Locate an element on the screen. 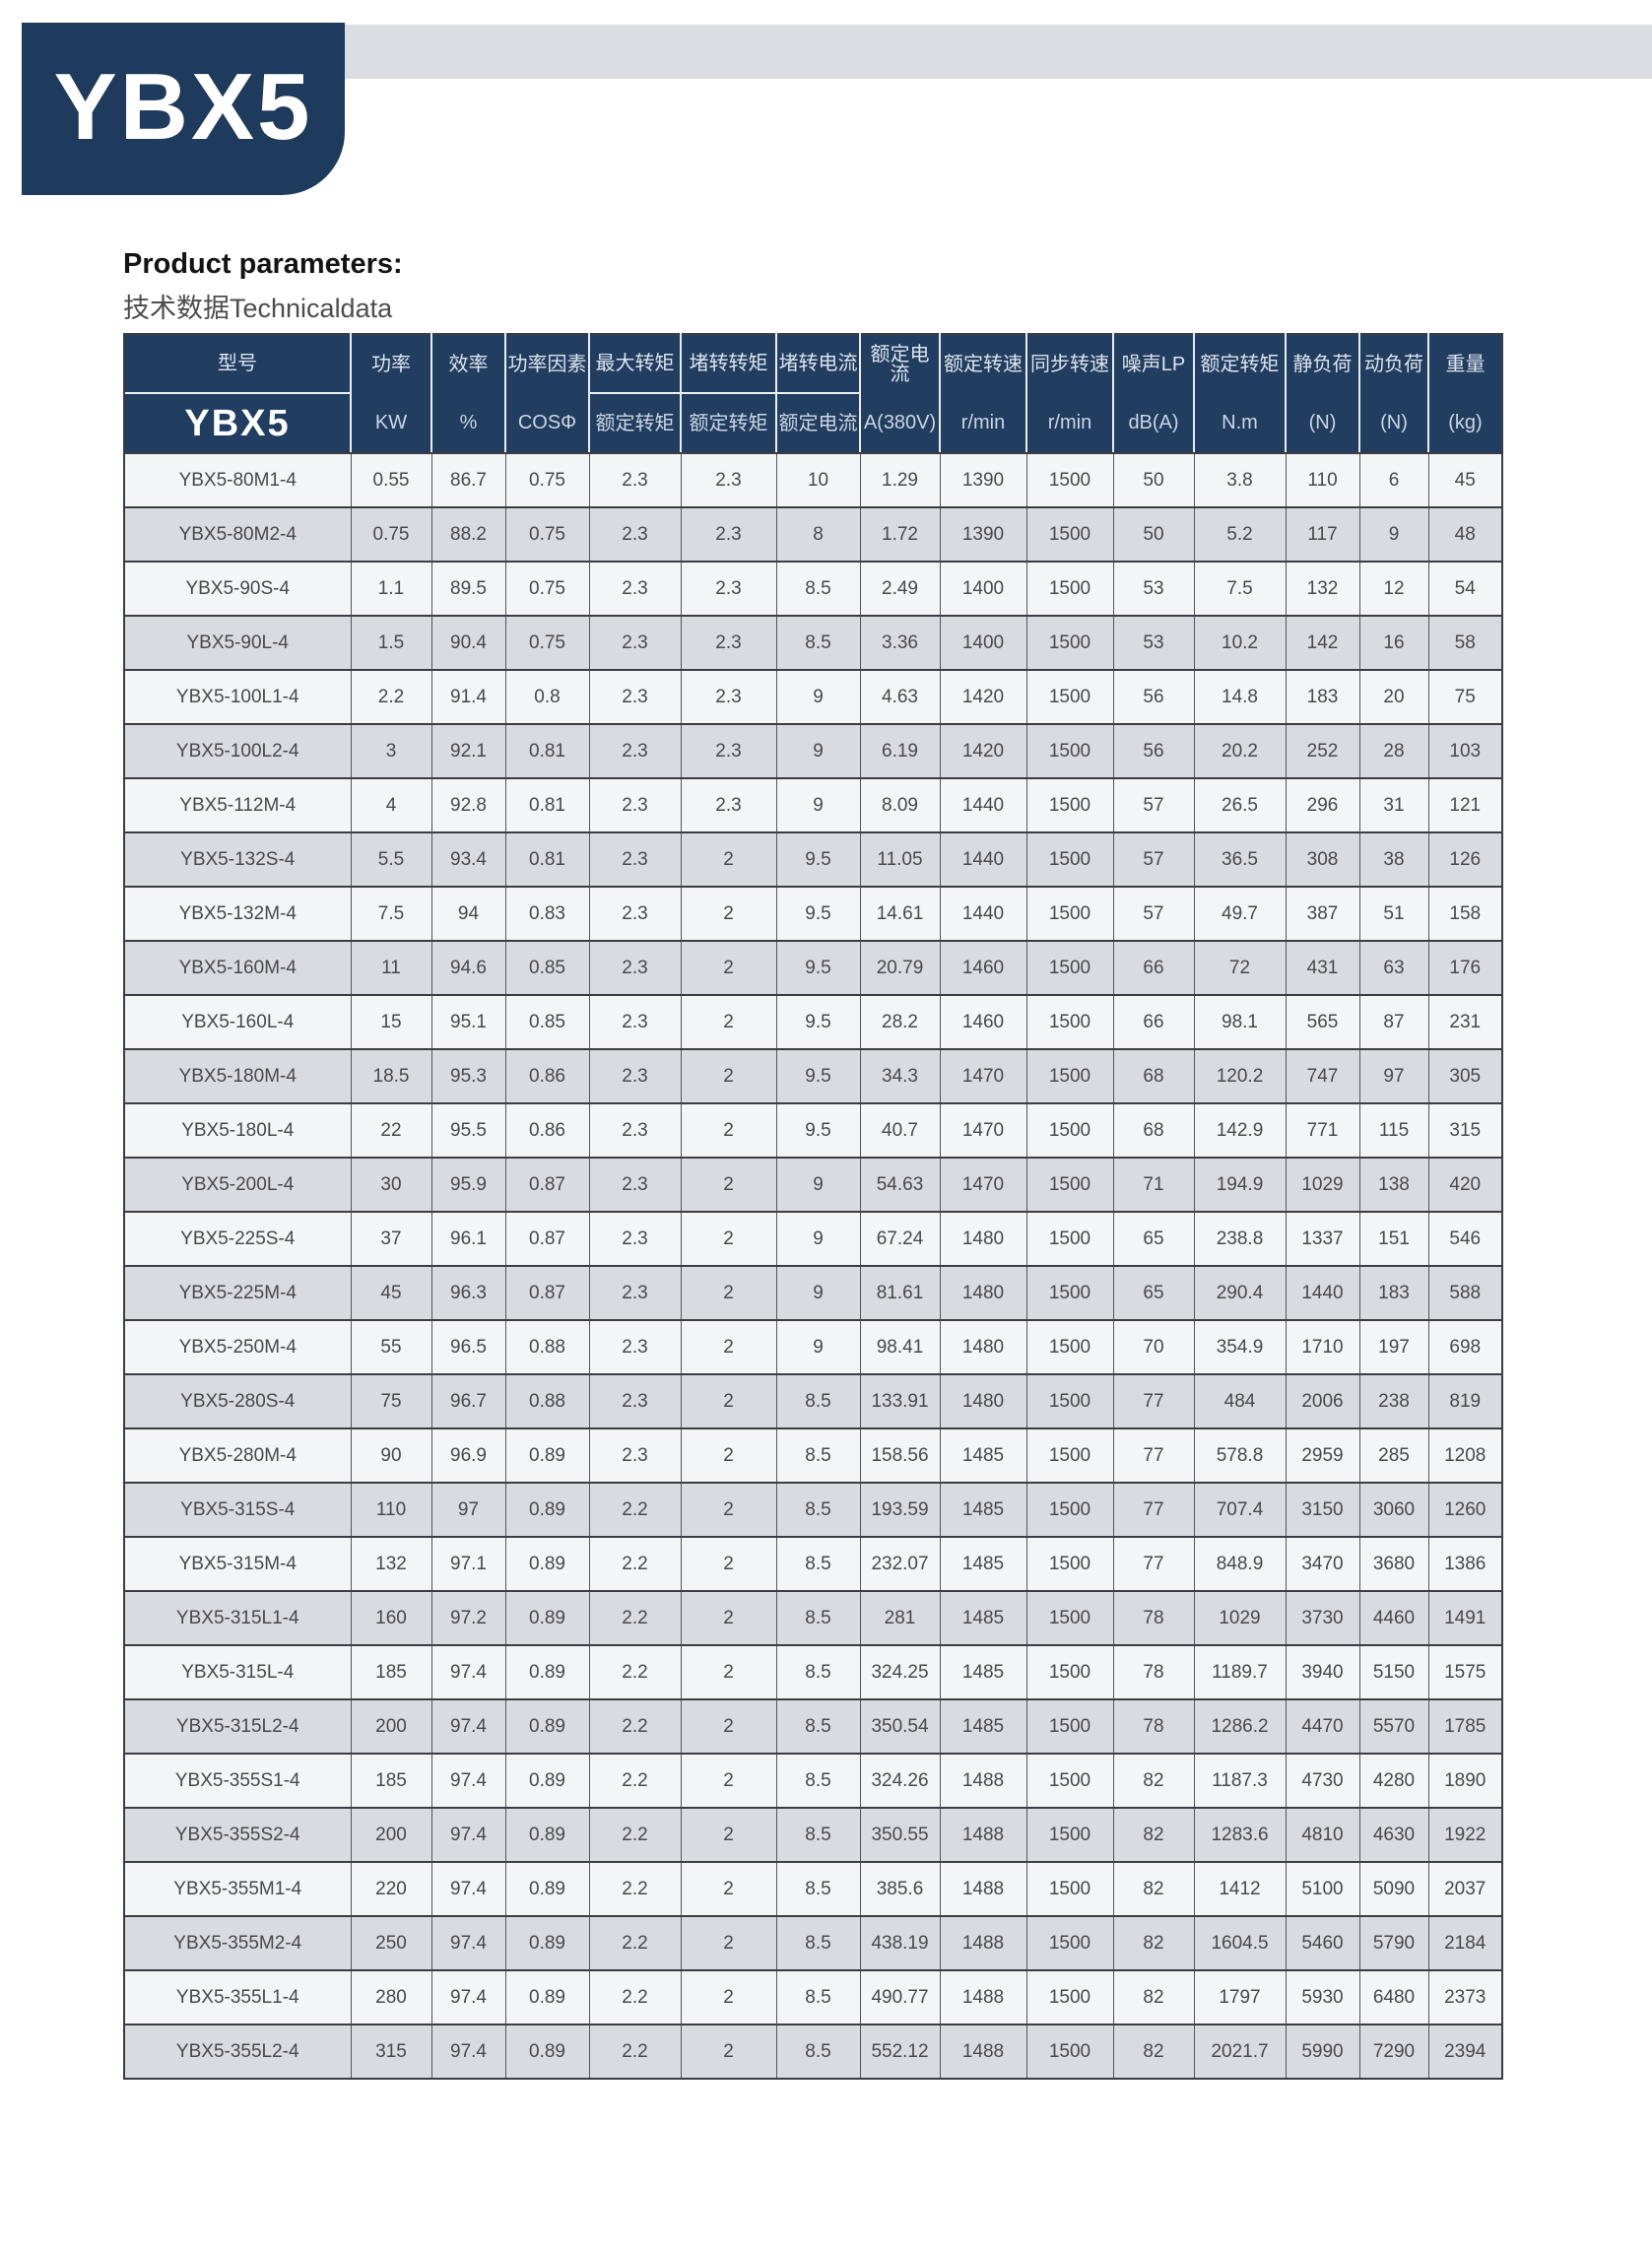 The height and width of the screenshot is (2257, 1652). value-cell: 54 is located at coordinates (1464, 588).